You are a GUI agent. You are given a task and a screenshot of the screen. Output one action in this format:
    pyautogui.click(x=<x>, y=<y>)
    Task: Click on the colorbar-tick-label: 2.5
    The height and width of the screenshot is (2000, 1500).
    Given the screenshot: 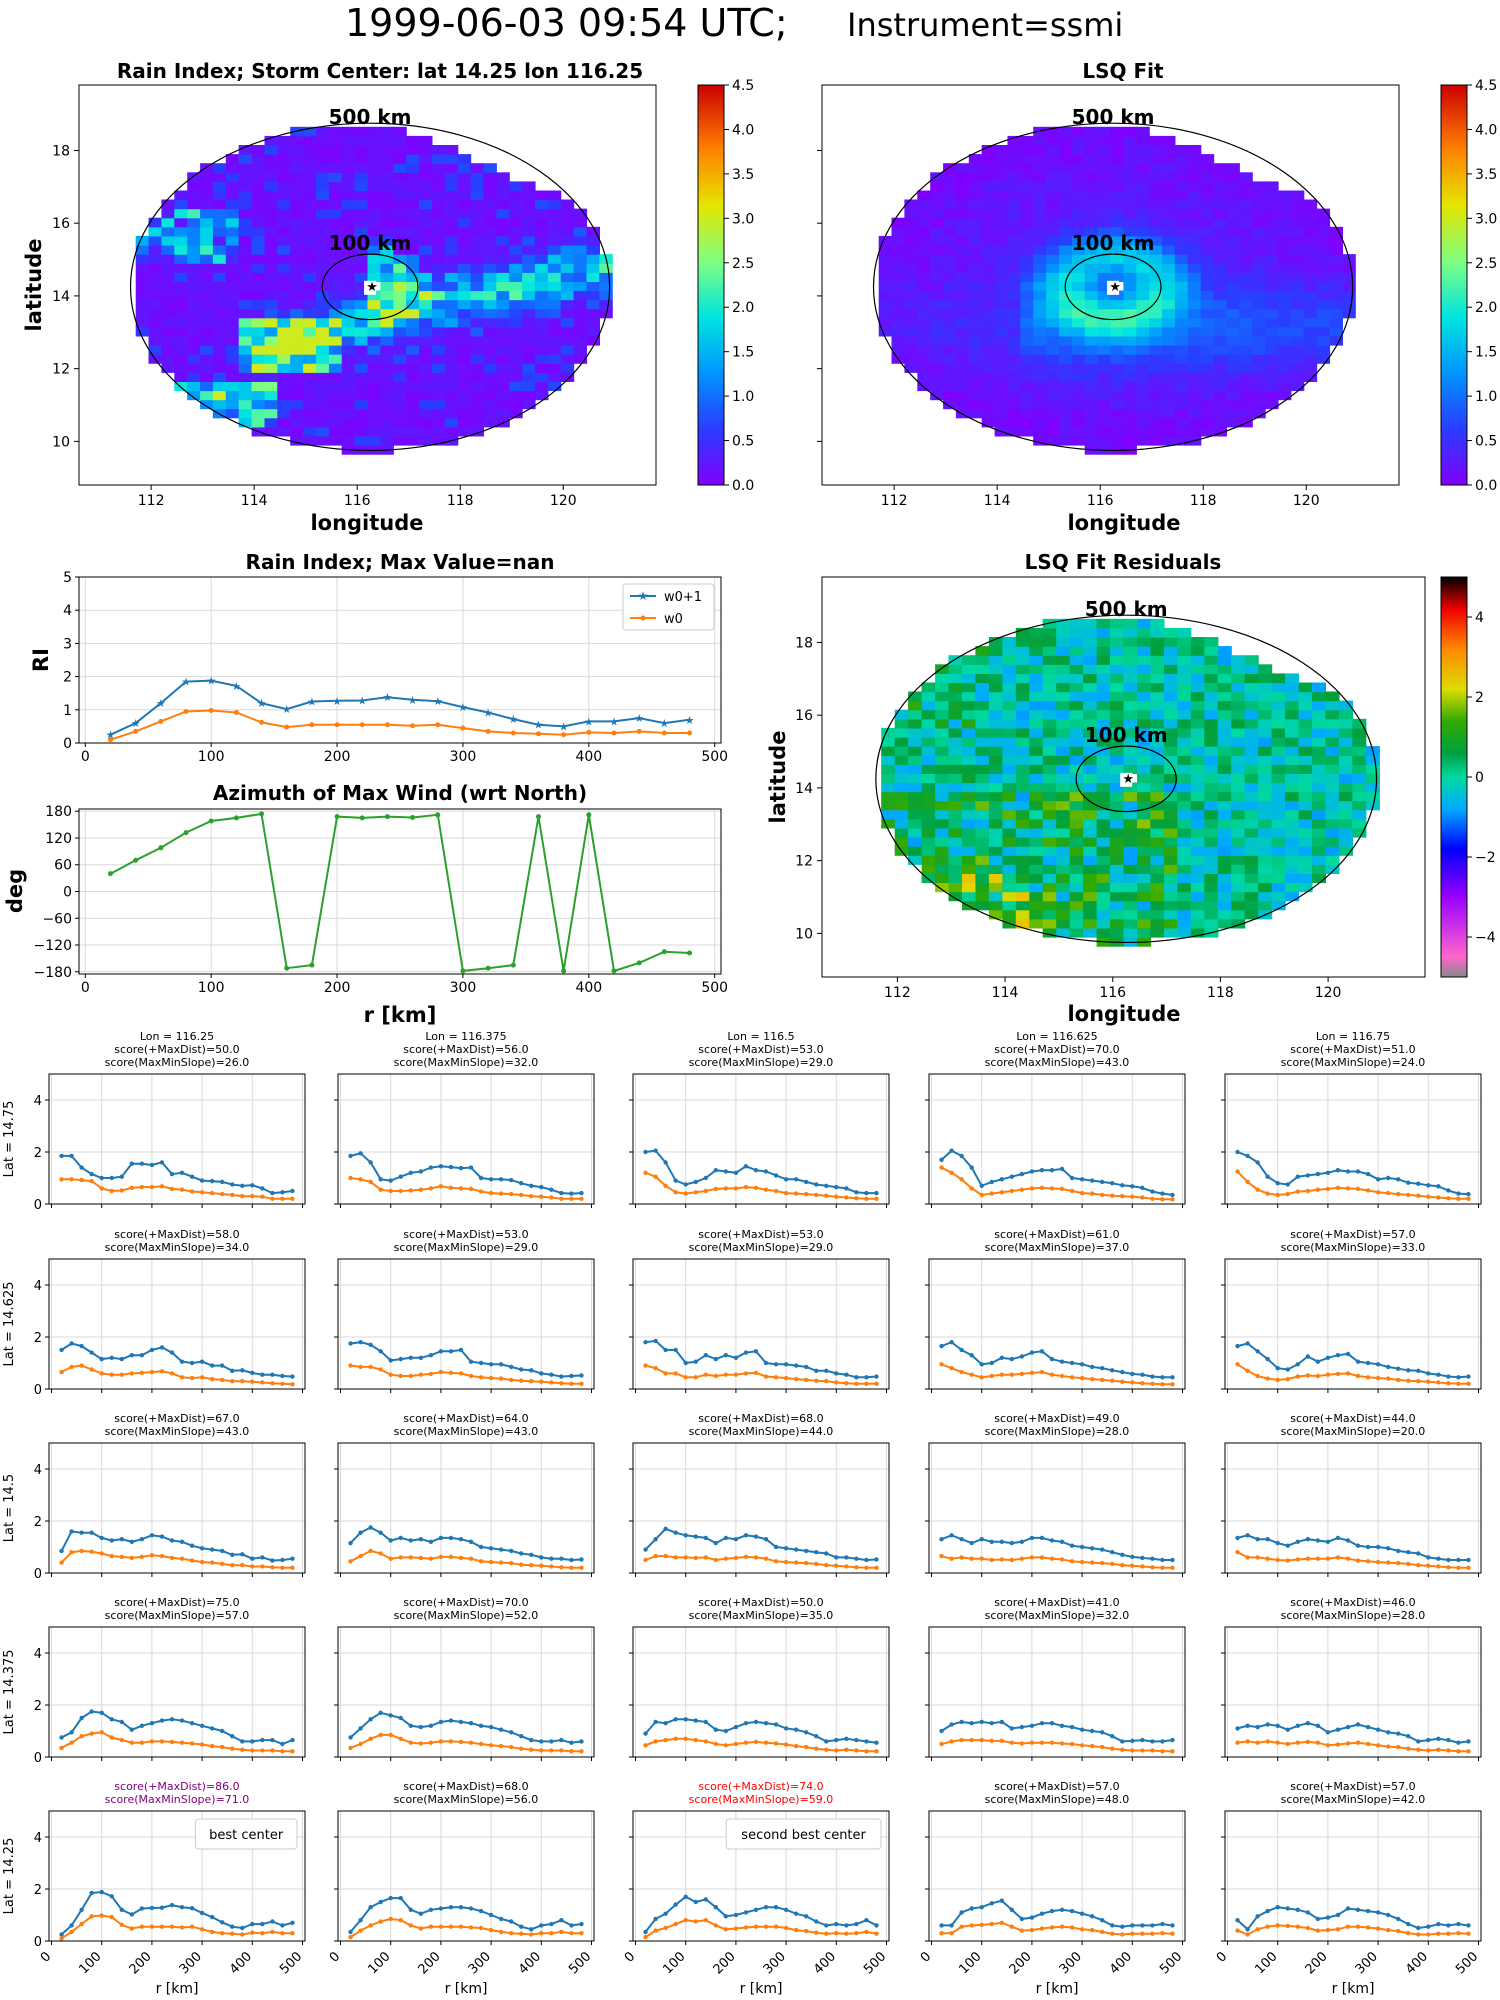 What is the action you would take?
    pyautogui.click(x=743, y=264)
    